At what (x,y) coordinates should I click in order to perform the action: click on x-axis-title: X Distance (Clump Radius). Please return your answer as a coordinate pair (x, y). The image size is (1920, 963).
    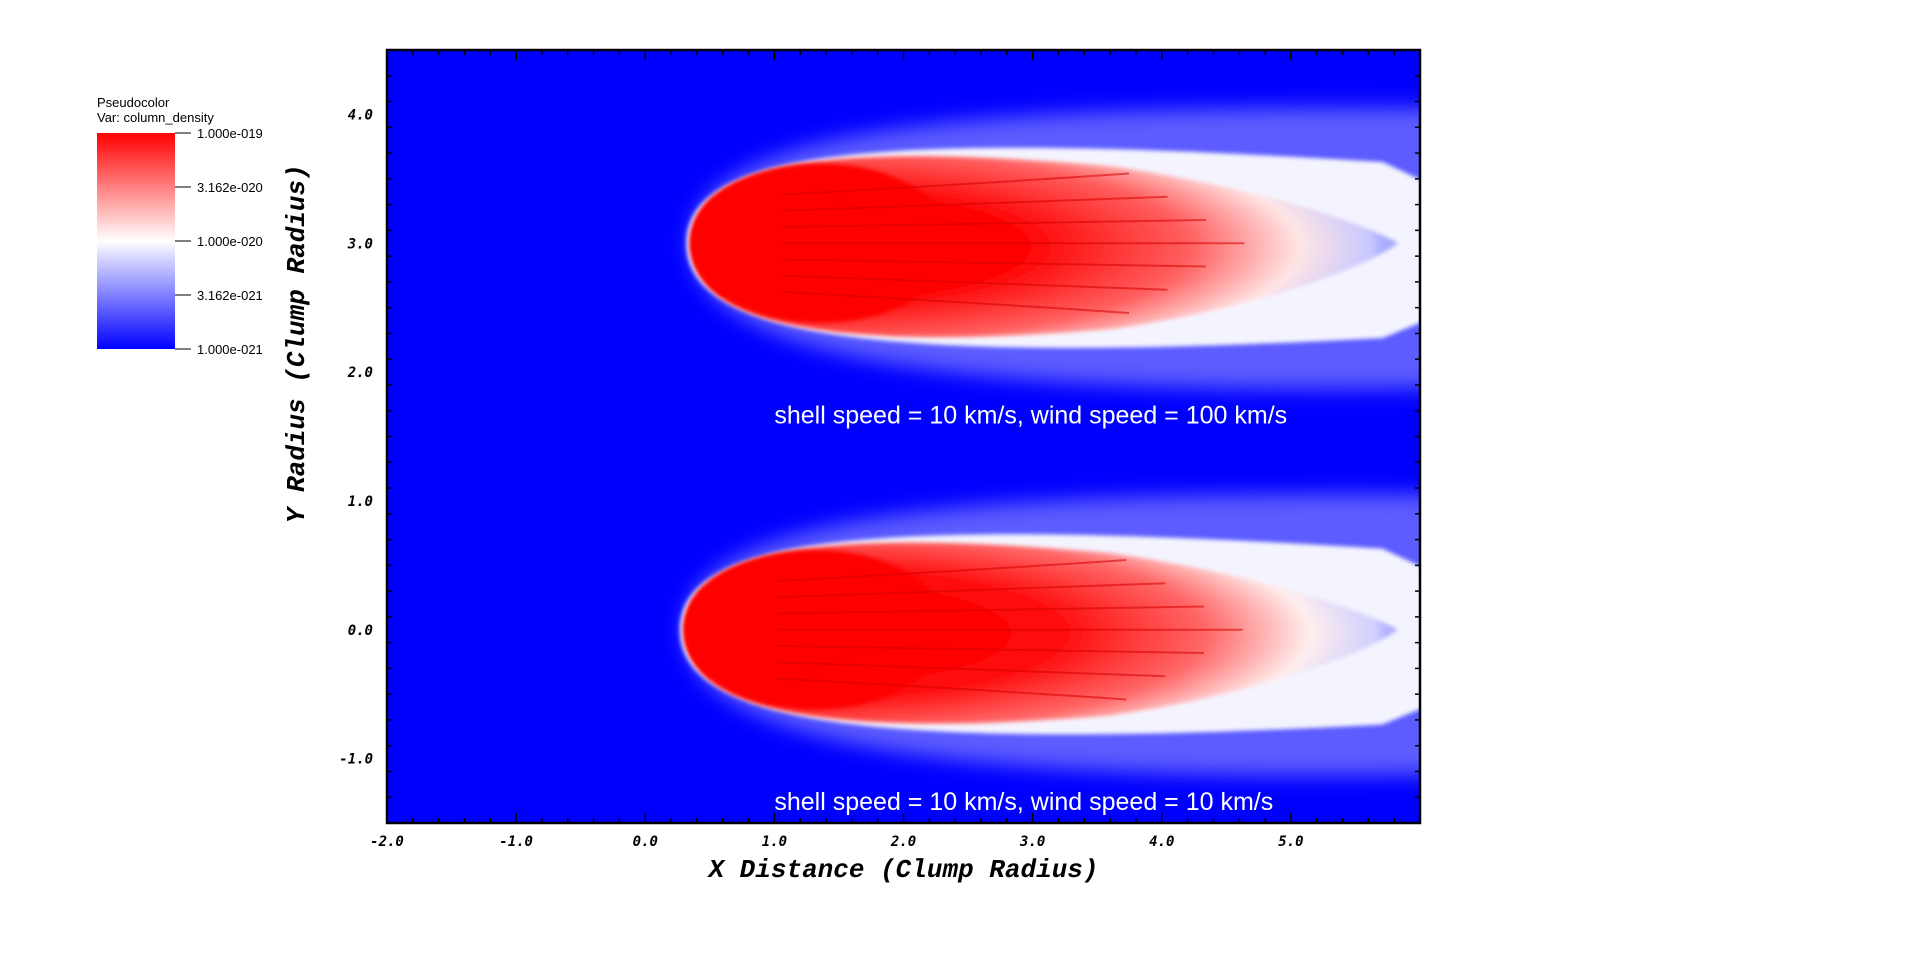
    Looking at the image, I should click on (902, 870).